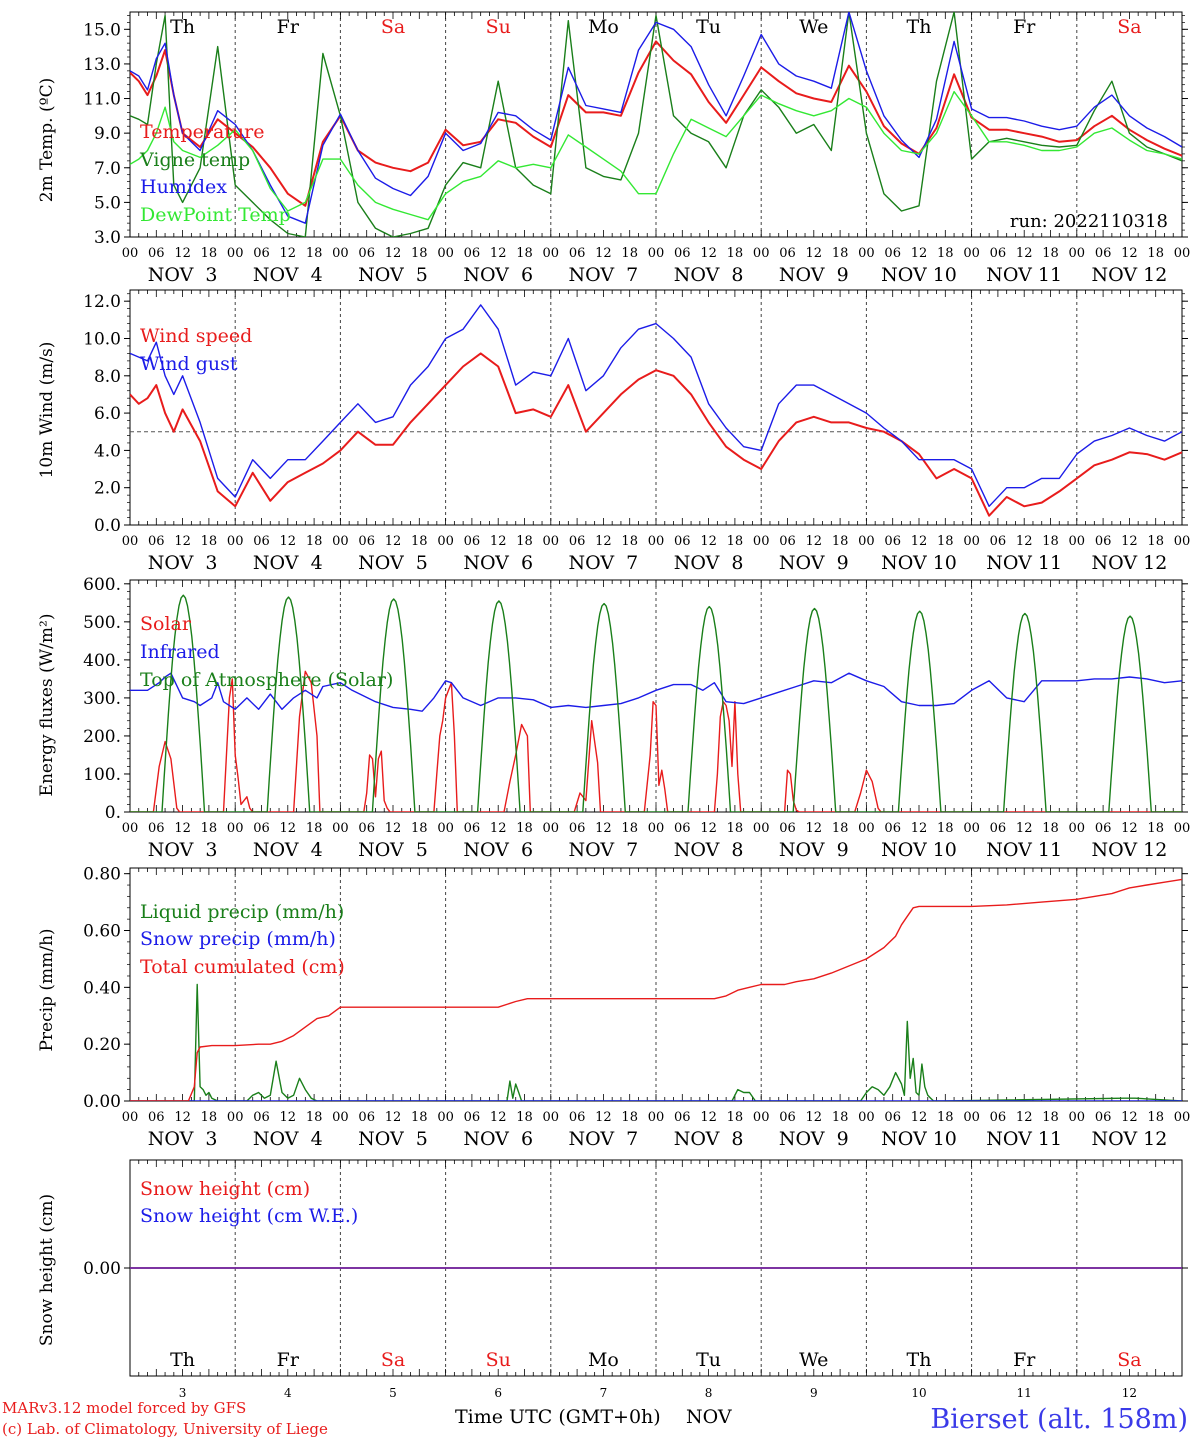 The height and width of the screenshot is (1440, 1194). Describe the element at coordinates (709, 275) in the screenshot. I see `date-label: NOV 8` at that location.